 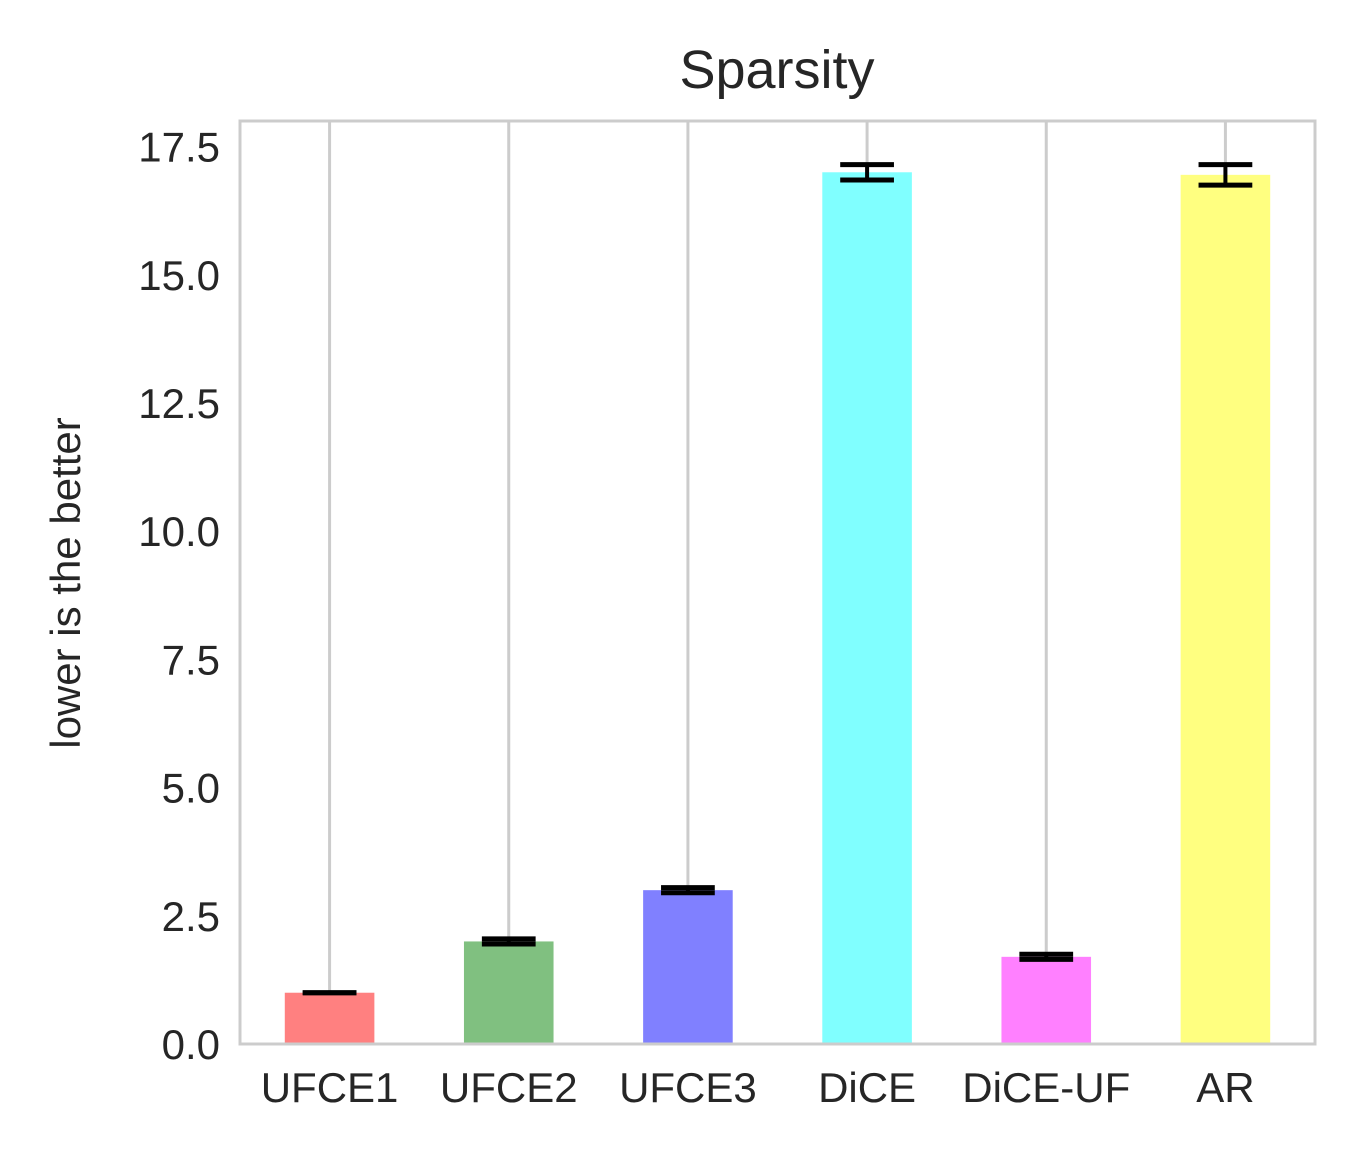 What do you see at coordinates (508, 941) in the screenshot?
I see `error-bar-ufce2` at bounding box center [508, 941].